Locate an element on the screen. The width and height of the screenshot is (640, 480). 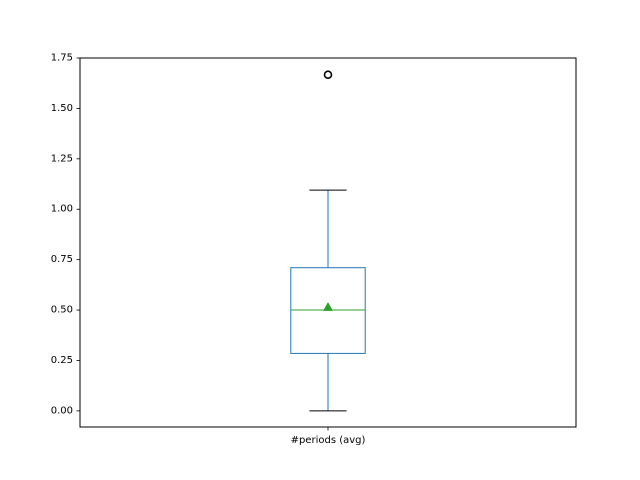
x-tick-label: #periods (avg) is located at coordinates (328, 440).